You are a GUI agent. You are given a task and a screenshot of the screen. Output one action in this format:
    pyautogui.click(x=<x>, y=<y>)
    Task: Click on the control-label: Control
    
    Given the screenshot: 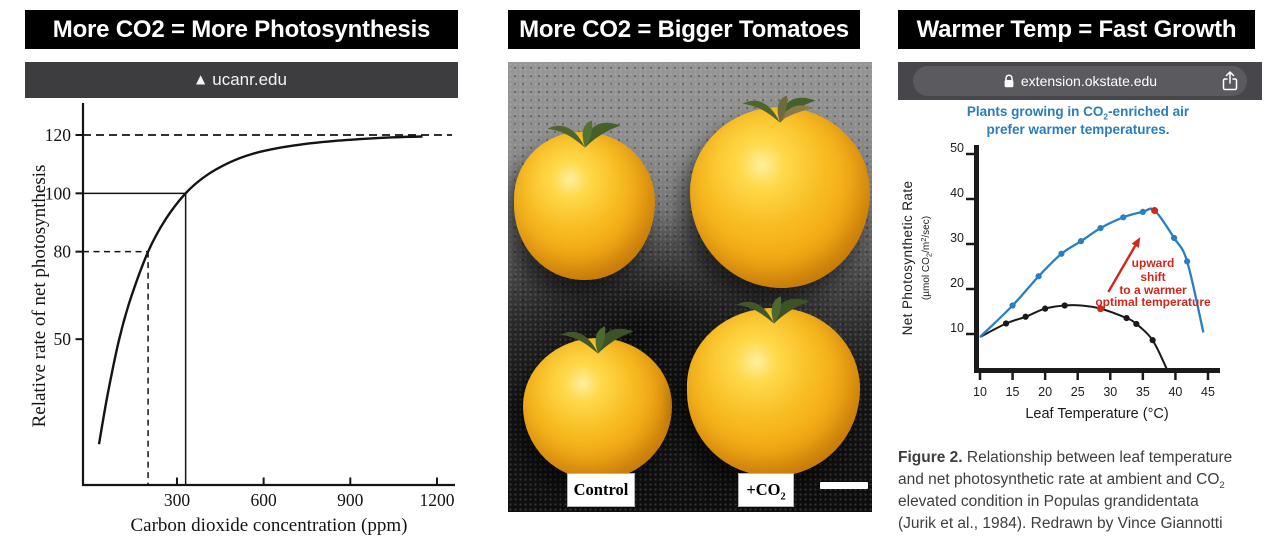 What is the action you would take?
    pyautogui.click(x=601, y=490)
    